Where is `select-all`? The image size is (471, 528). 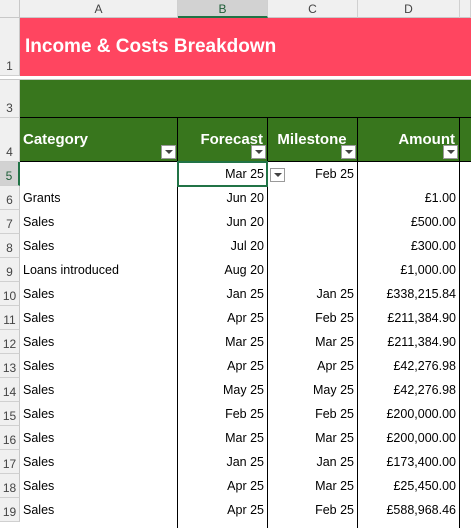
select-all is located at coordinates (10, 9).